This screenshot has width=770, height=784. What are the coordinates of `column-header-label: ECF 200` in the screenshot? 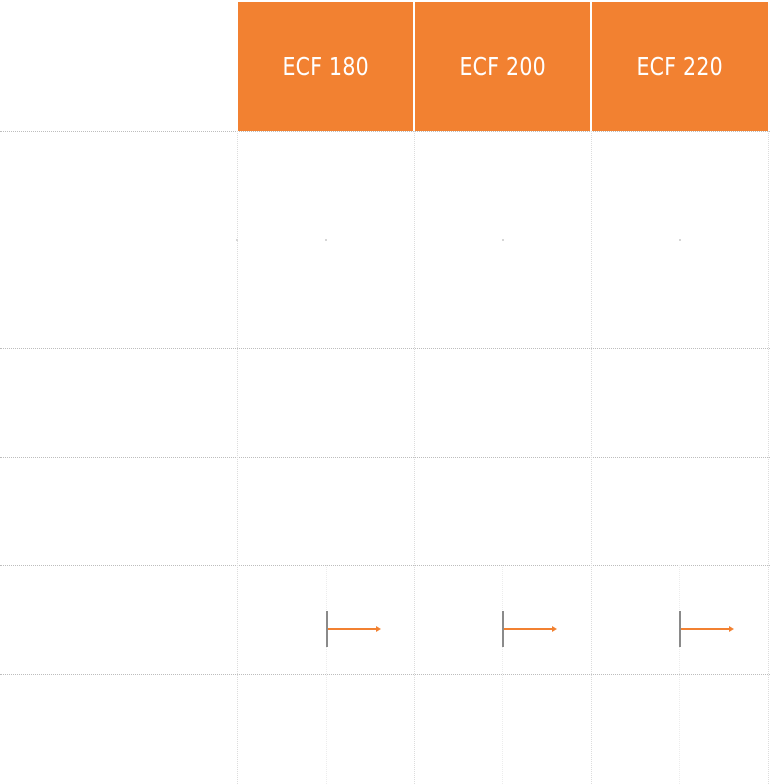 It's located at (502, 66).